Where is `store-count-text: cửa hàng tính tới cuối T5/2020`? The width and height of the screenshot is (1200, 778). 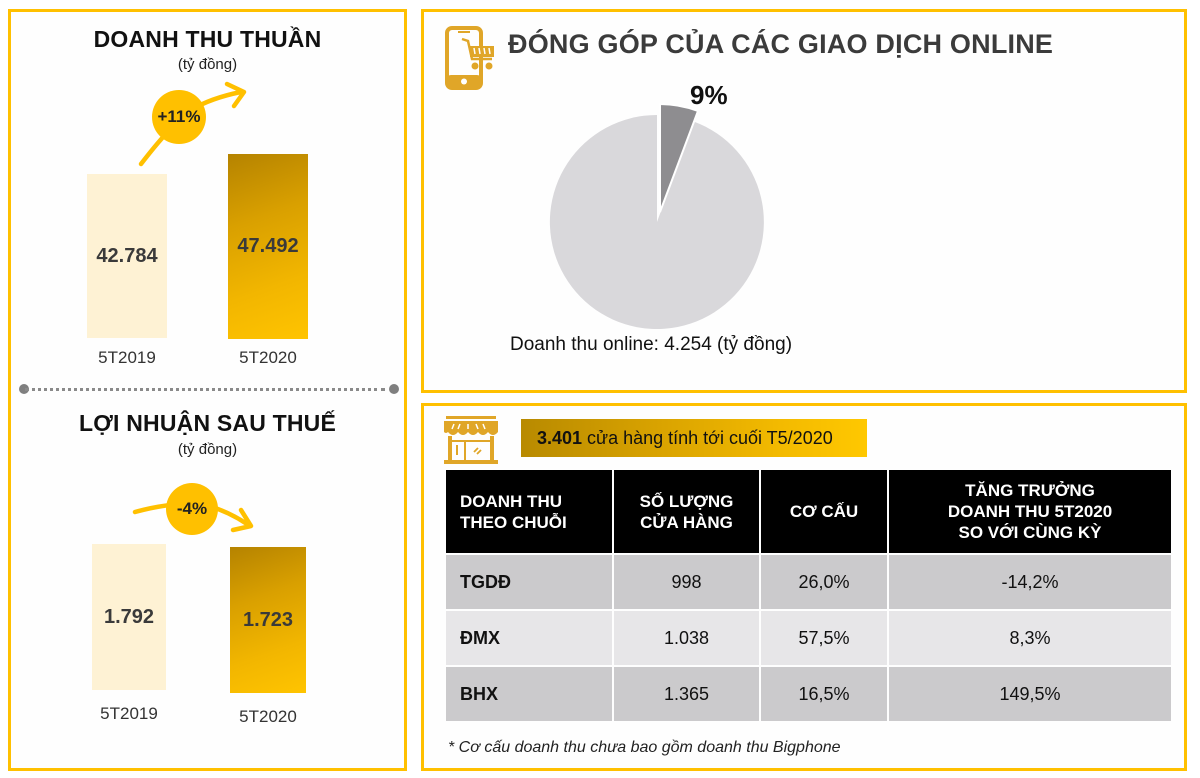 store-count-text: cửa hàng tính tới cuối T5/2020 is located at coordinates (710, 437).